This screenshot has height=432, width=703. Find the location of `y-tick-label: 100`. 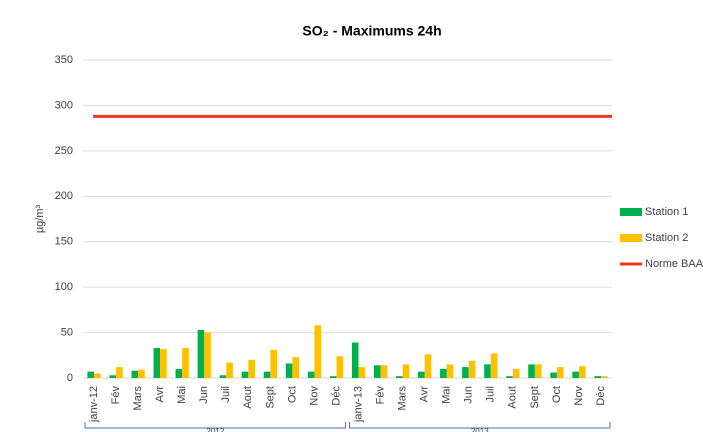

y-tick-label: 100 is located at coordinates (64, 287).